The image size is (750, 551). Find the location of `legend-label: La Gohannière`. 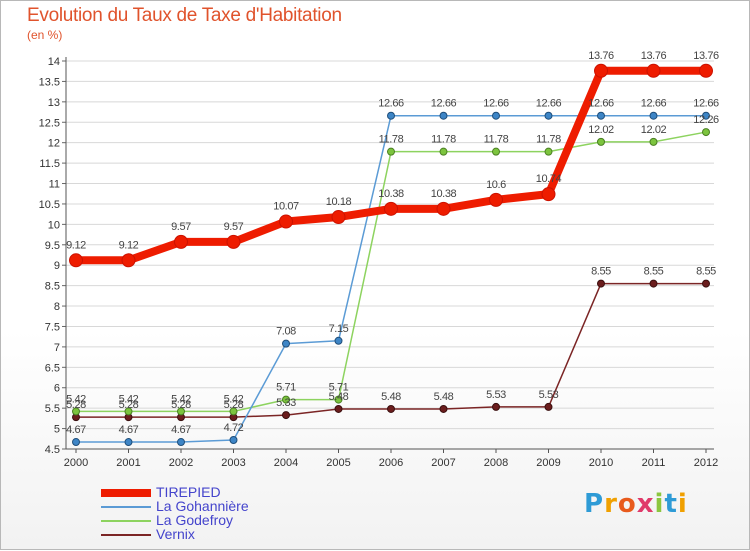

legend-label: La Gohannière is located at coordinates (202, 506).